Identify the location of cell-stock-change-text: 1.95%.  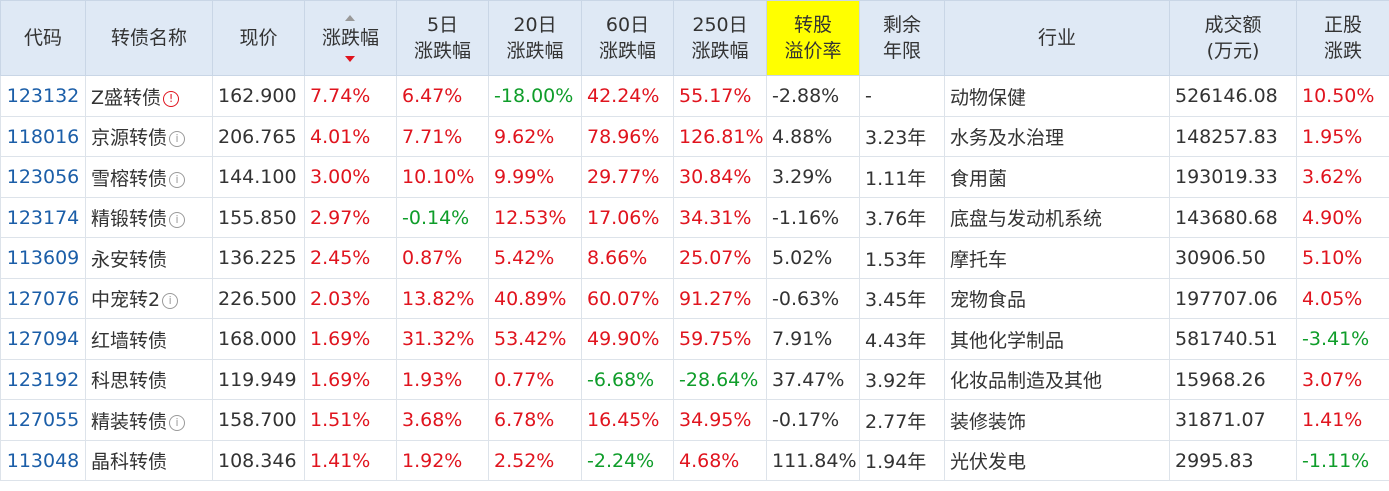
(1332, 136).